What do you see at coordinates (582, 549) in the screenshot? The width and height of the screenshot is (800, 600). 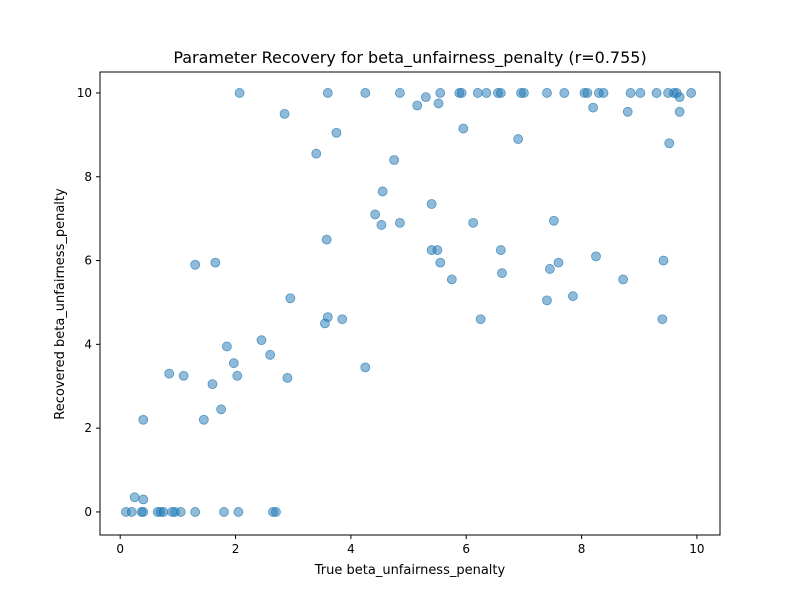 I see `x-tick-label: 8` at bounding box center [582, 549].